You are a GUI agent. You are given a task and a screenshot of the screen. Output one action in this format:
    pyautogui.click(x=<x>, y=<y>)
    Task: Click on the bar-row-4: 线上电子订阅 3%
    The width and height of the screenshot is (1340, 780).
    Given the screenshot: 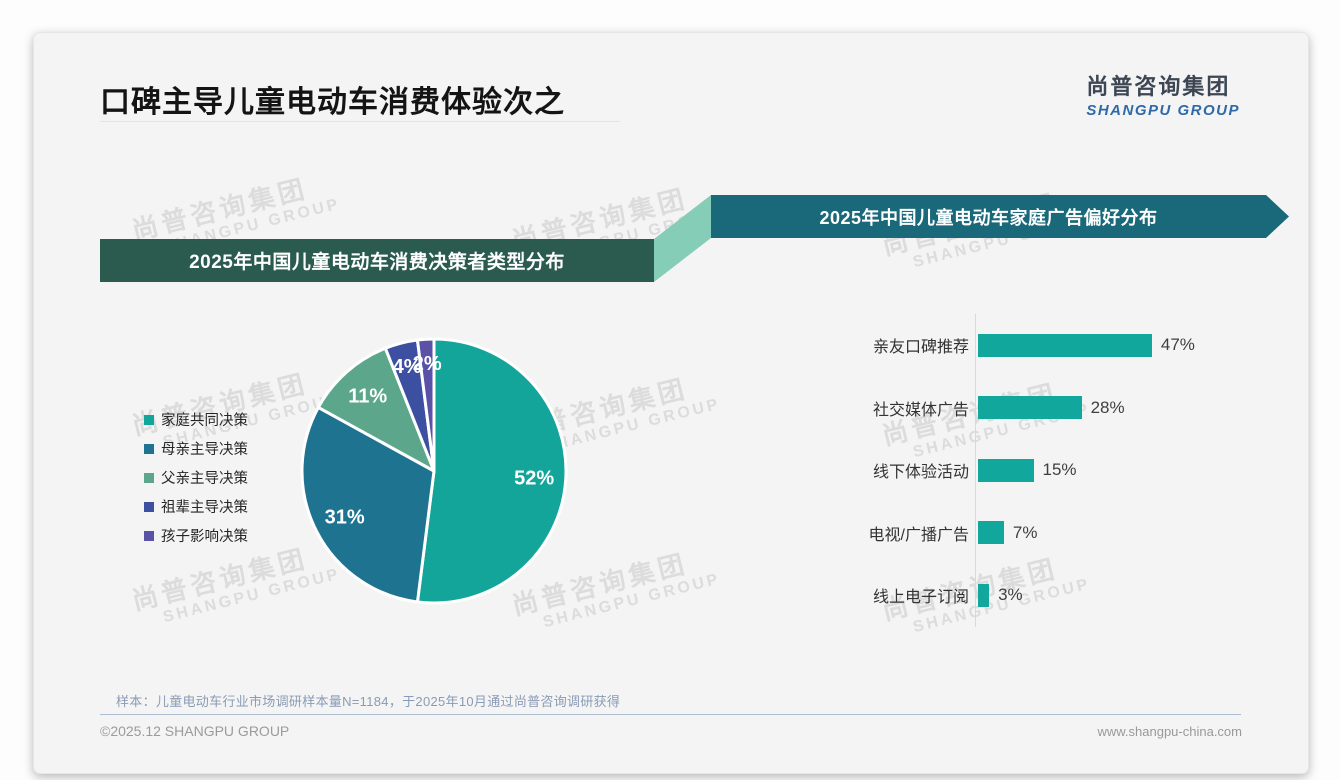 What is the action you would take?
    pyautogui.click(x=934, y=595)
    